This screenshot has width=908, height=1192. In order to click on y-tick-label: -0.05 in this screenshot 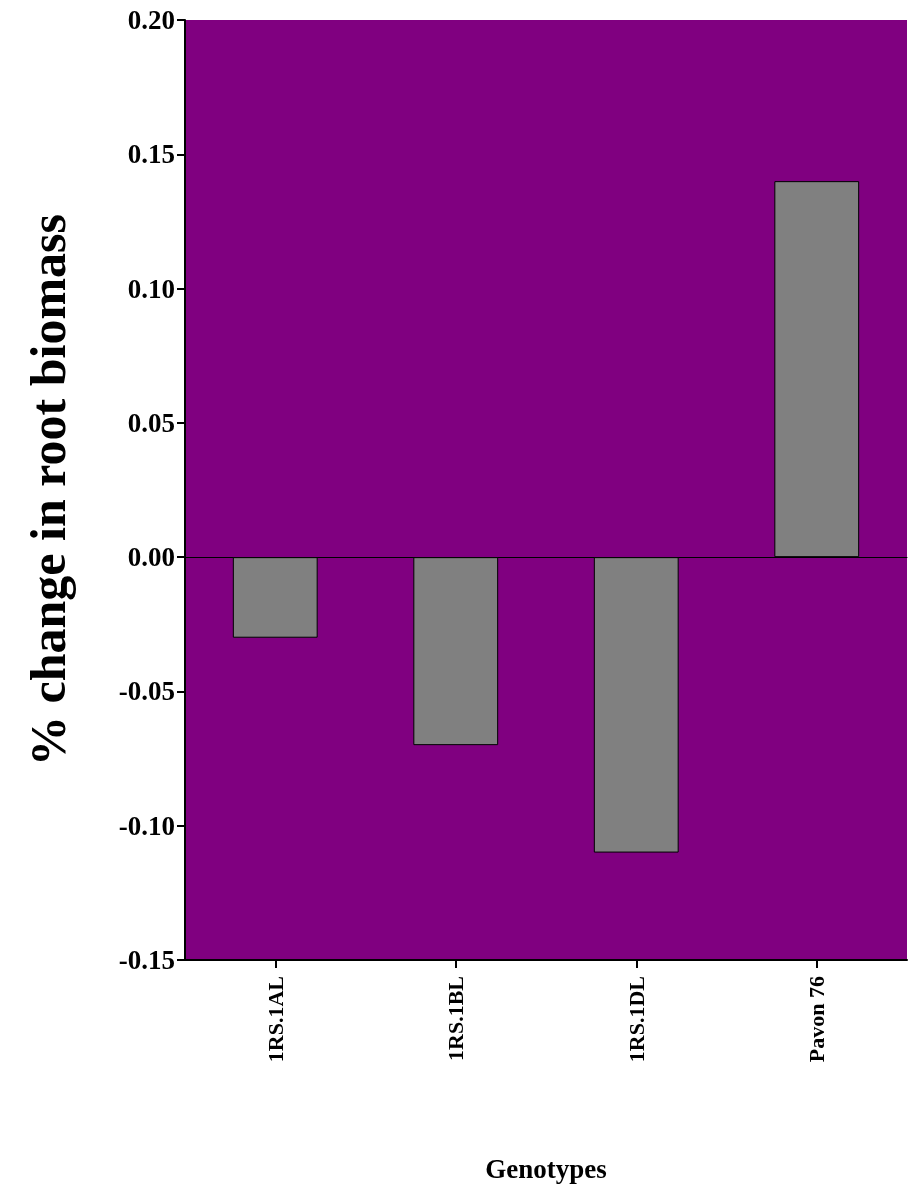, I will do `click(146, 691)`.